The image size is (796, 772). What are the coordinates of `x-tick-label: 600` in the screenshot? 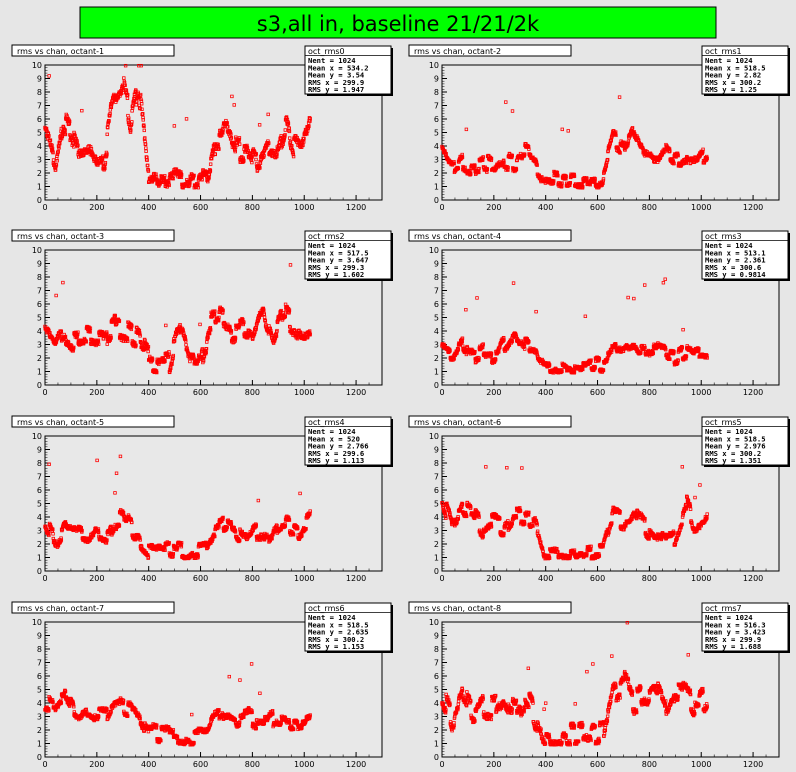 It's located at (597, 392).